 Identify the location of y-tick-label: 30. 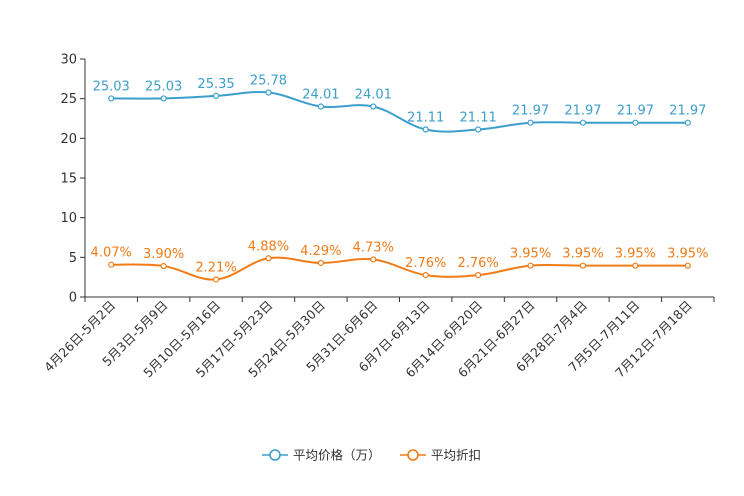
(68, 60).